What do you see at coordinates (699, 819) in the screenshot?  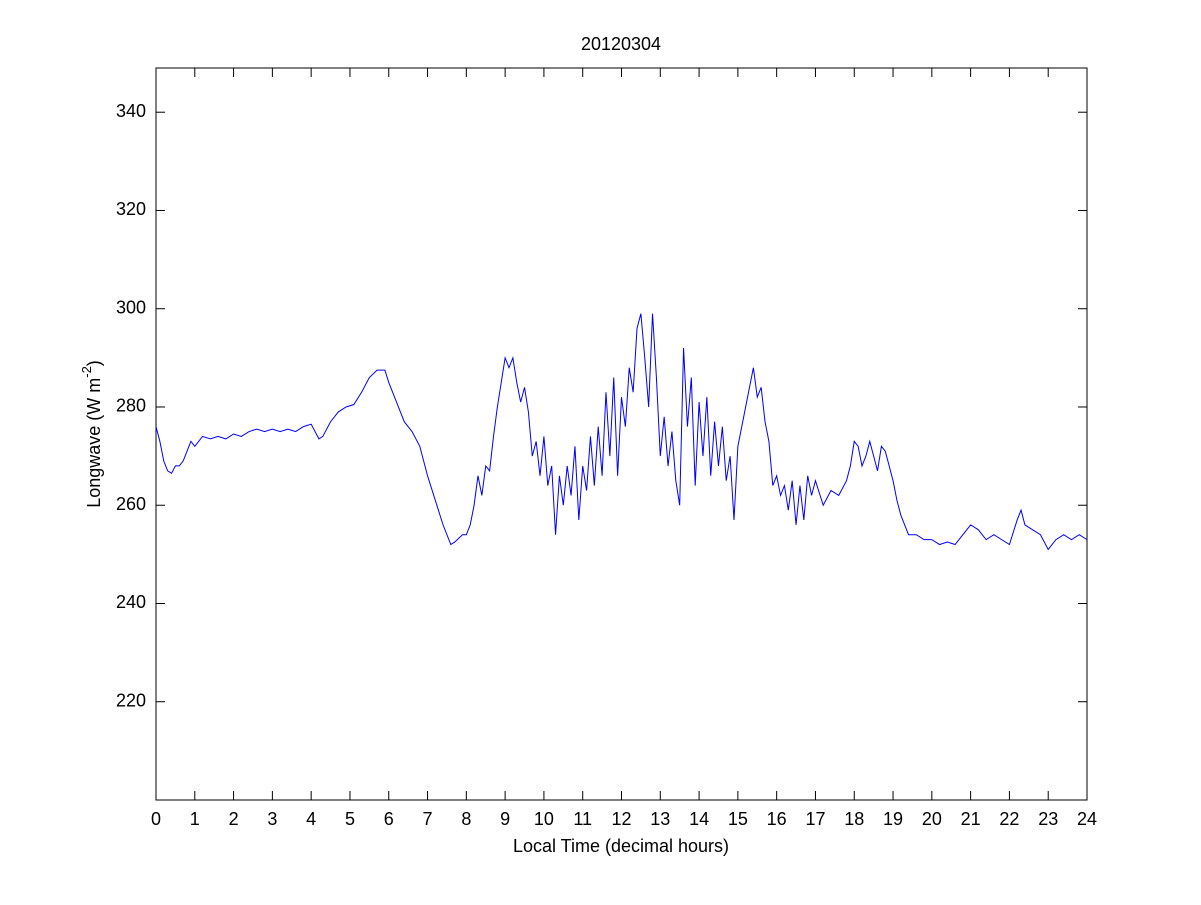 I see `x-tick-label: 14` at bounding box center [699, 819].